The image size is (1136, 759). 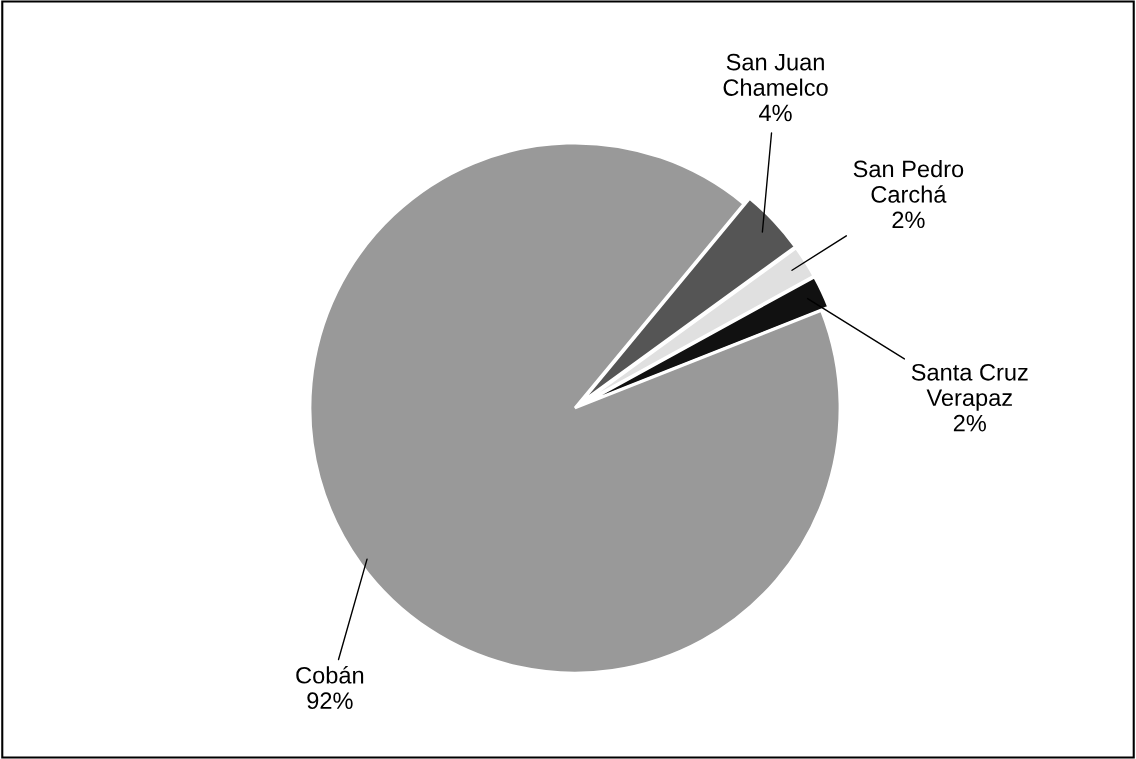 I want to click on slice-label: Cobán, so click(x=330, y=675).